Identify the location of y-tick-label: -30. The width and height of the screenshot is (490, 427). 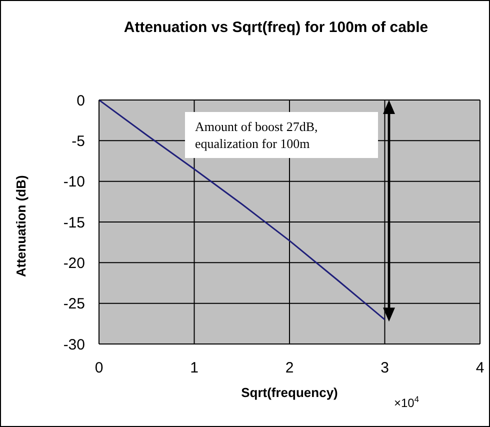
(74, 345).